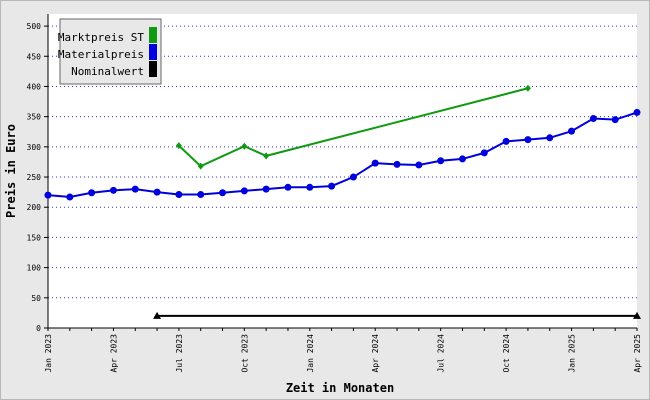 This screenshot has width=650, height=400. I want to click on legend-label-materialpreis: Materialpreis, so click(101, 54).